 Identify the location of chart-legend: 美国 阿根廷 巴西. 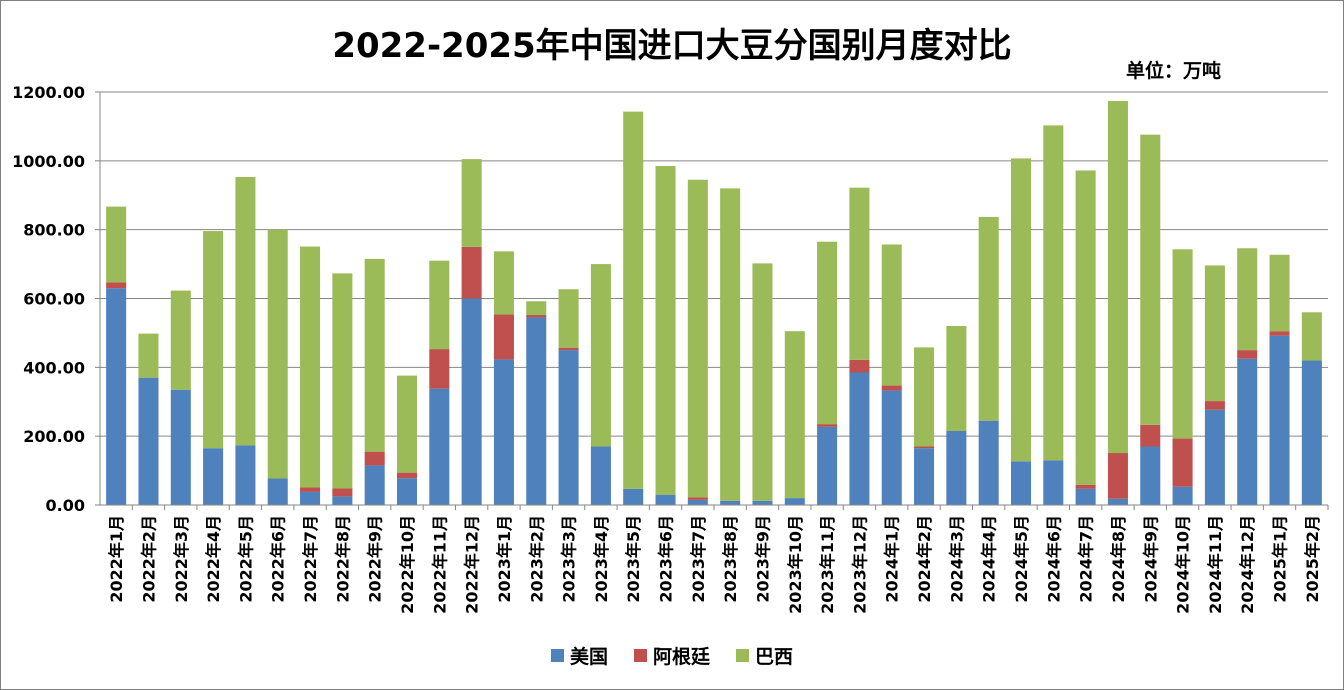
(672, 655).